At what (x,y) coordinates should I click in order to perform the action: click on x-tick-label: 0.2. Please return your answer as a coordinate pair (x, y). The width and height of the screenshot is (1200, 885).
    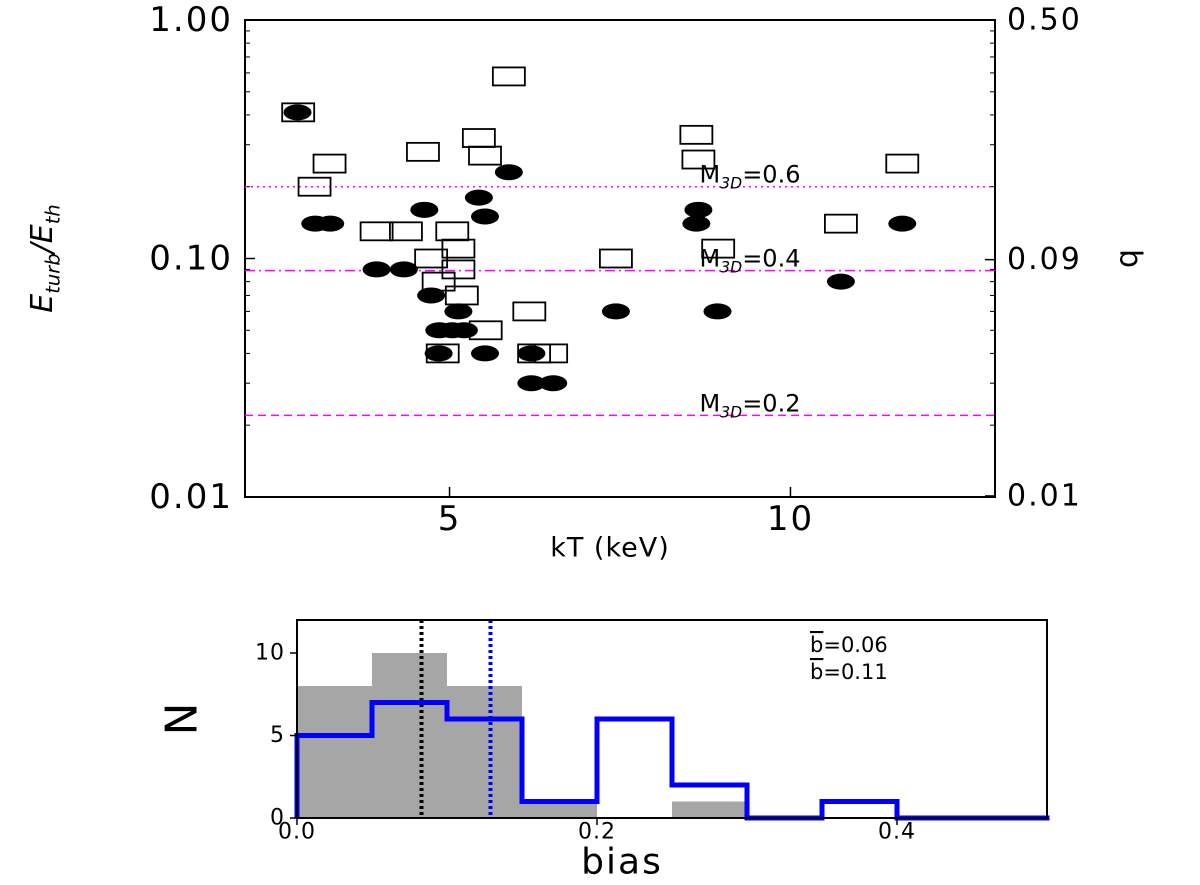
    Looking at the image, I should click on (597, 832).